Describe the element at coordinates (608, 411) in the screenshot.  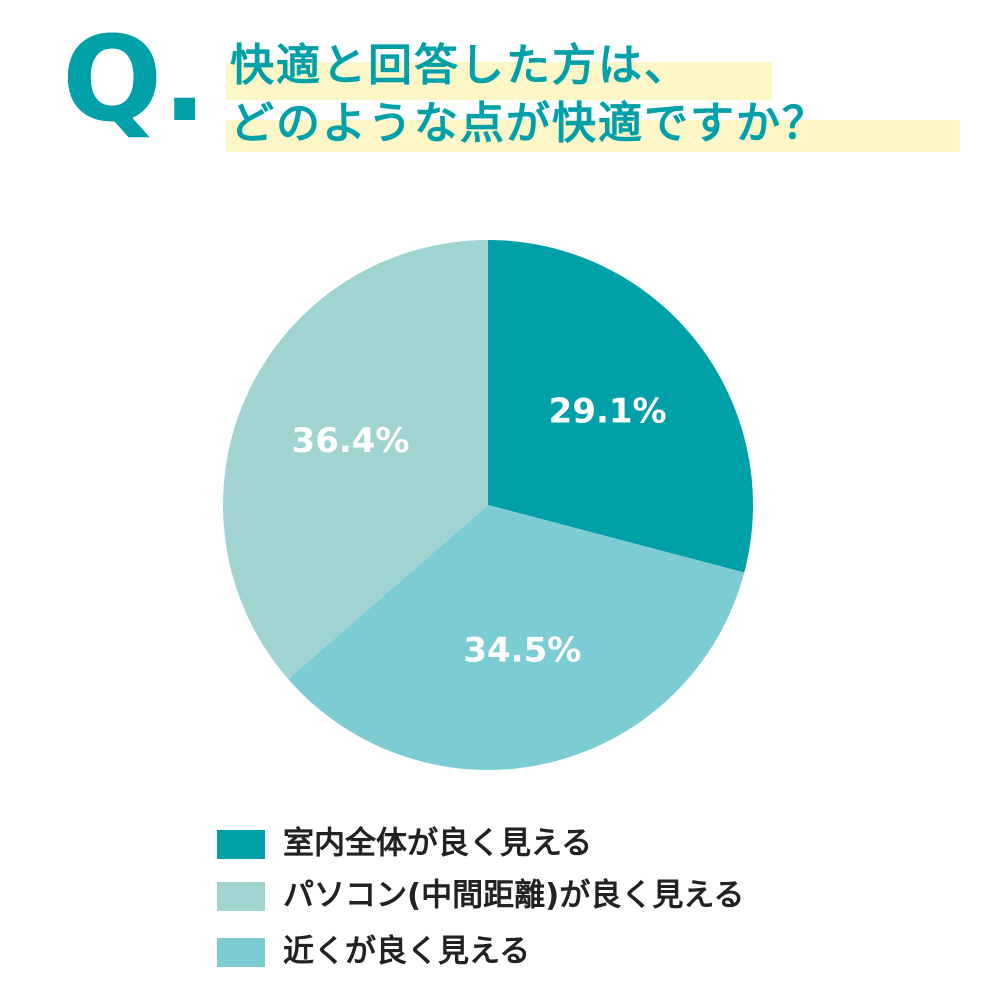
I see `value-label: 29.1%` at that location.